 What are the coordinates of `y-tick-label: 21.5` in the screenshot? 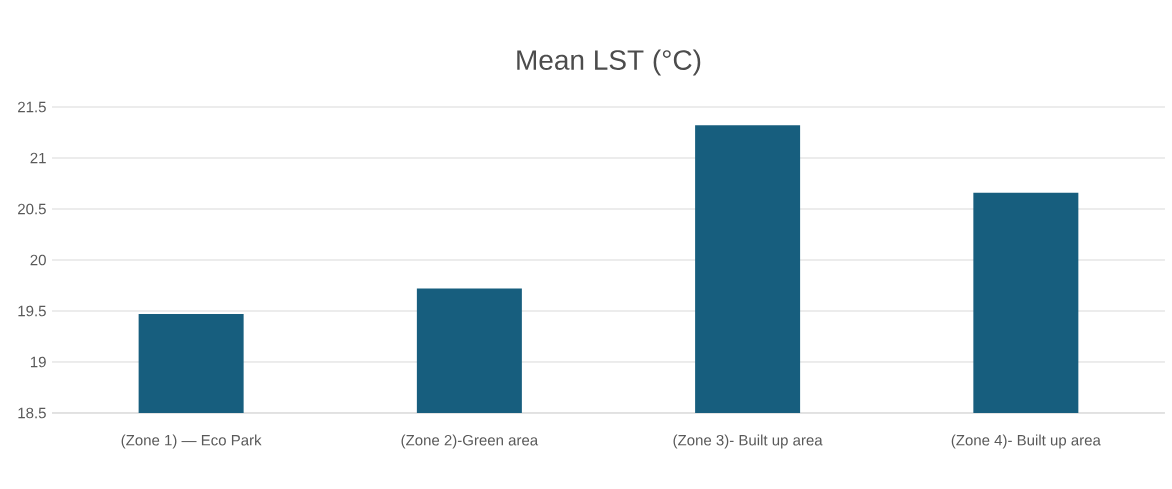 It's located at (32, 107).